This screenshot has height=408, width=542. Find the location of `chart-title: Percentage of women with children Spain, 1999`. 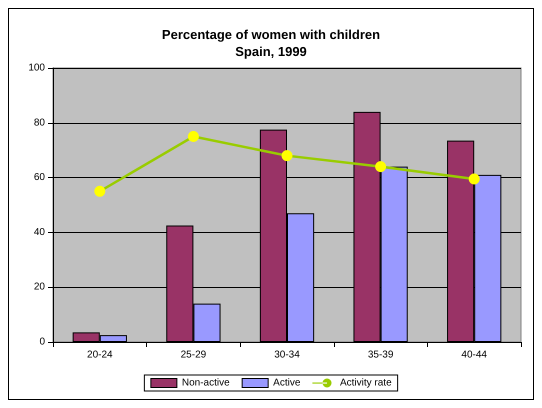

chart-title: Percentage of women with children Spain, 1999 is located at coordinates (271, 43).